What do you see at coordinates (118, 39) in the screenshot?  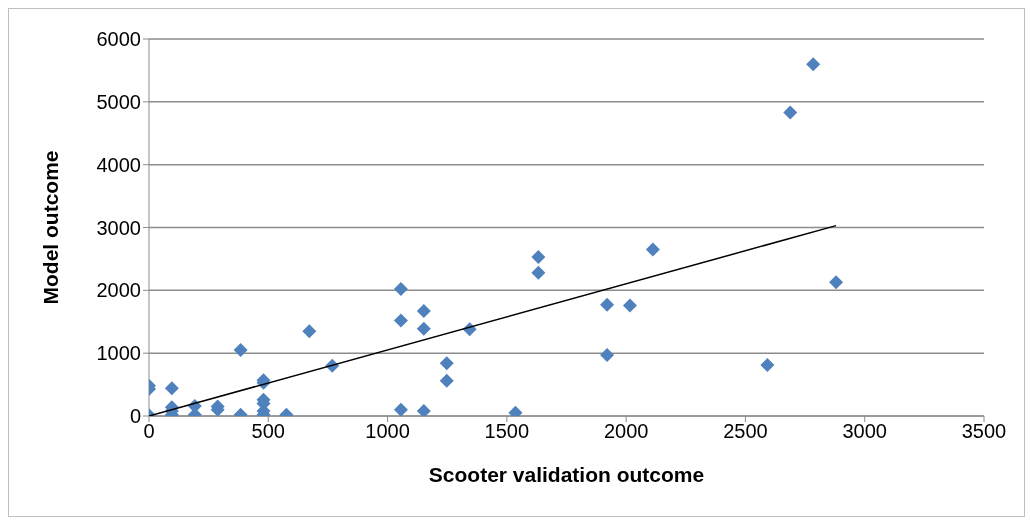 I see `y-tick-label: 6000` at bounding box center [118, 39].